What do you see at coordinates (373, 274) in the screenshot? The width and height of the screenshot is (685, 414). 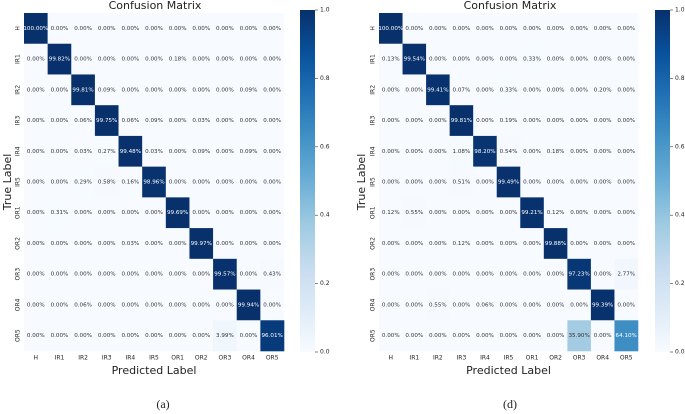 I see `y-tick-label: OR3` at bounding box center [373, 274].